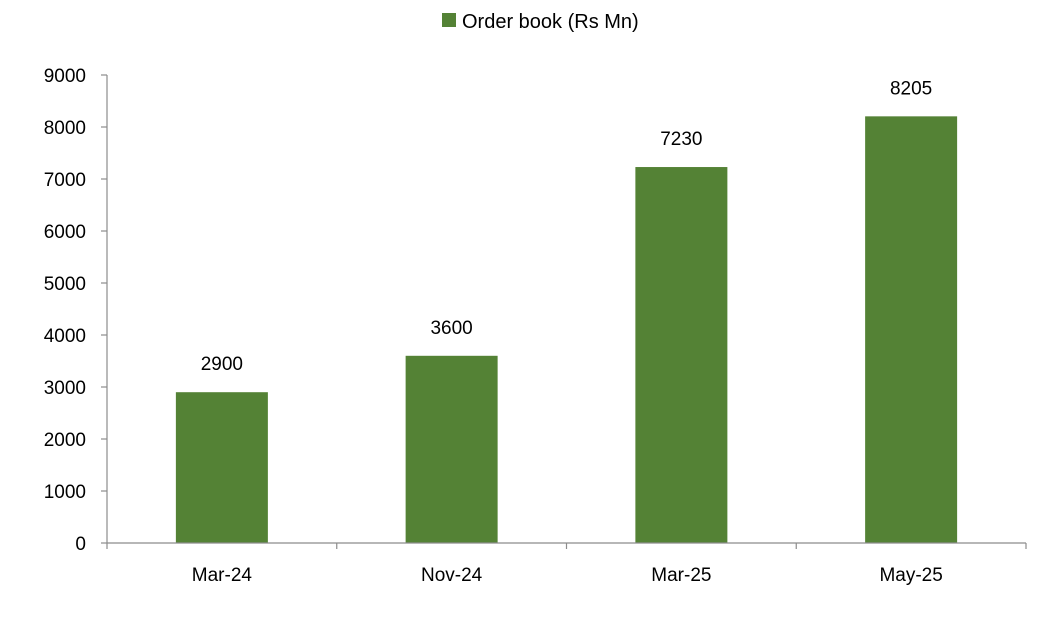  I want to click on data-label: 2900, so click(222, 364).